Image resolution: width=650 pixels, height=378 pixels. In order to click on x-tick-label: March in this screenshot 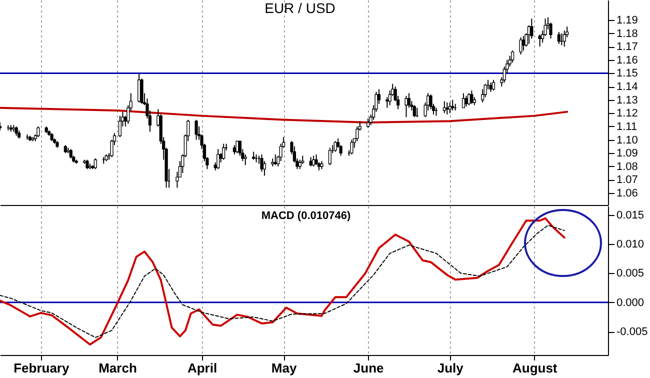, I will do `click(117, 368)`.